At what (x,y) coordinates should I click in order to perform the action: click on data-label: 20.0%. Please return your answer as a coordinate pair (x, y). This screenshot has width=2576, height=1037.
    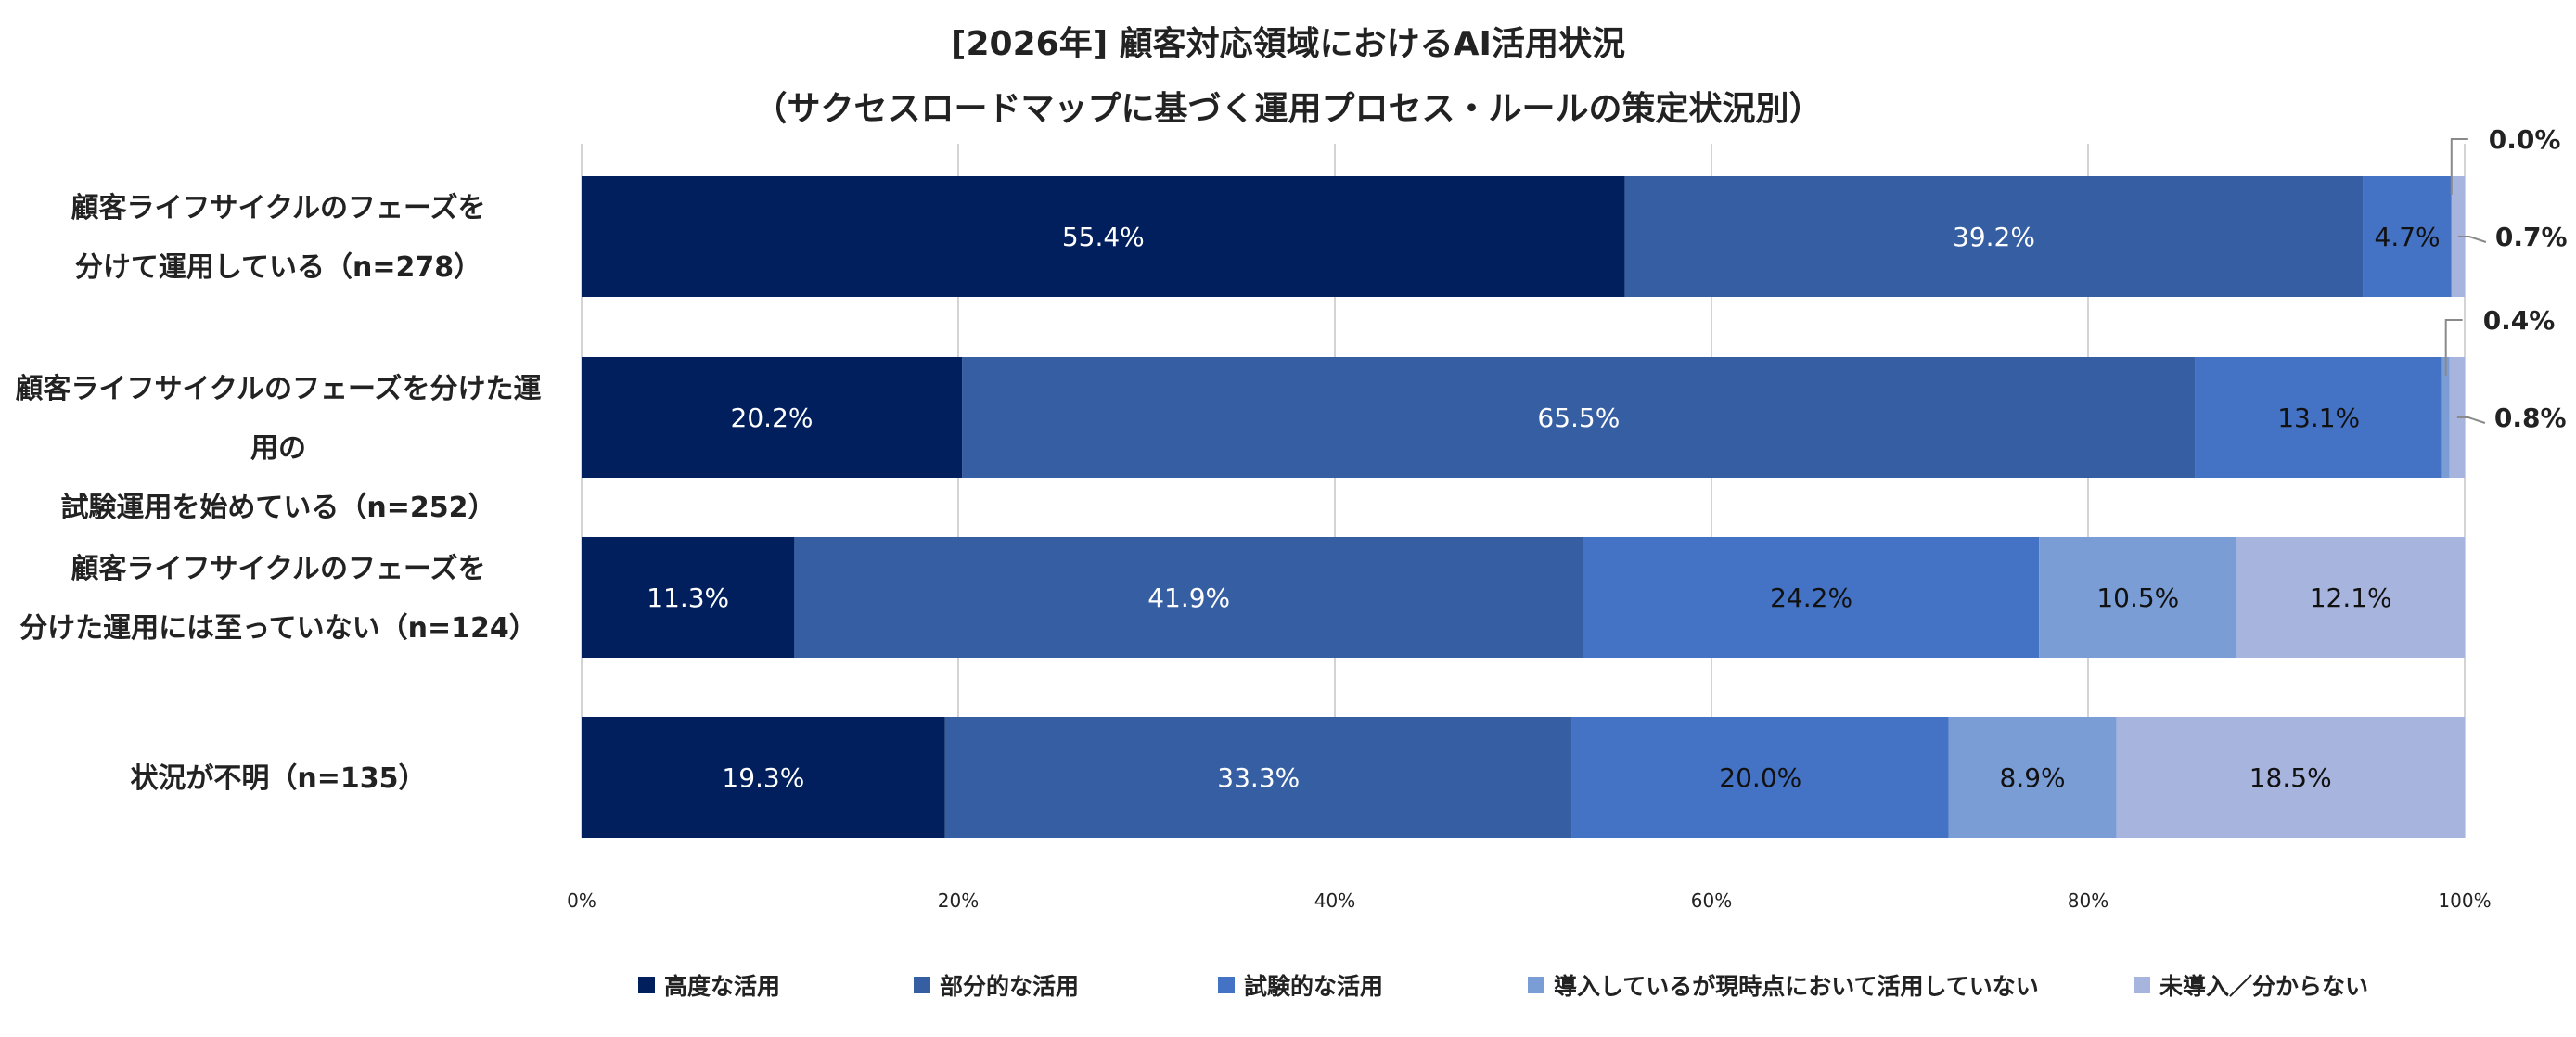
    Looking at the image, I should click on (1760, 777).